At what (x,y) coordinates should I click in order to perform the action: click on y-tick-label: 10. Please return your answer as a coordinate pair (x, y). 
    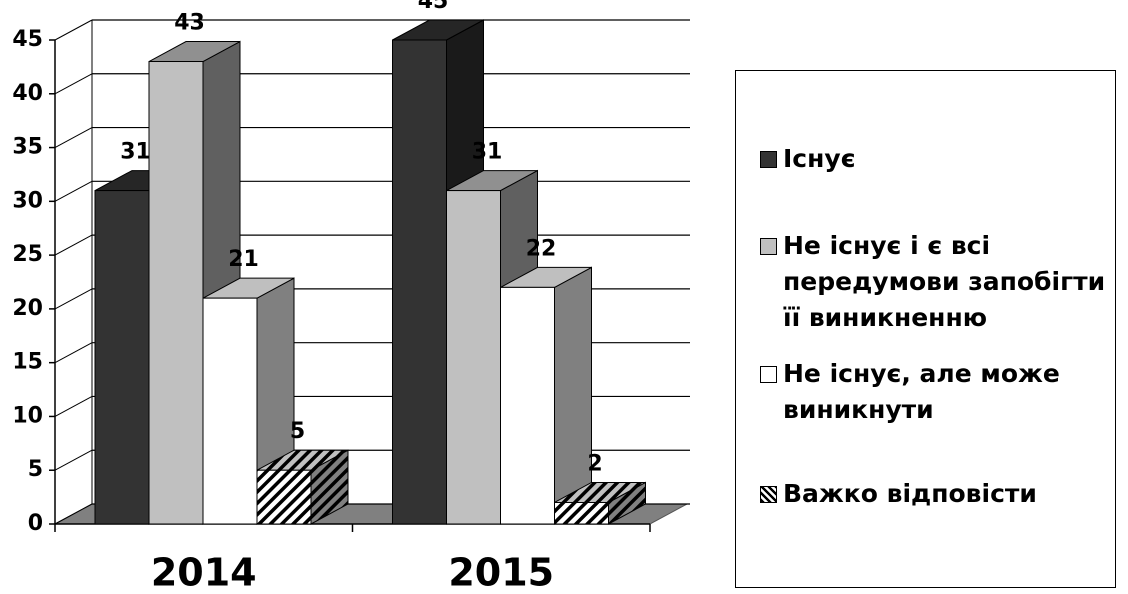
    Looking at the image, I should click on (27, 415).